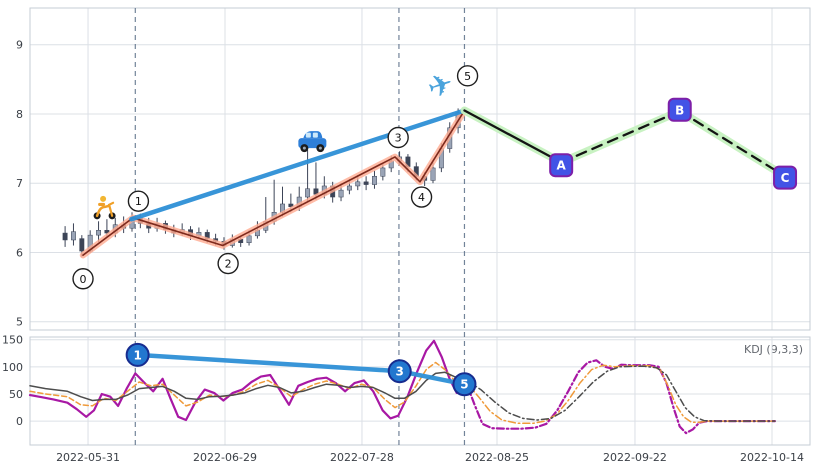 The image size is (819, 471). Describe the element at coordinates (104, 207) in the screenshot. I see `scooter-icon` at that location.